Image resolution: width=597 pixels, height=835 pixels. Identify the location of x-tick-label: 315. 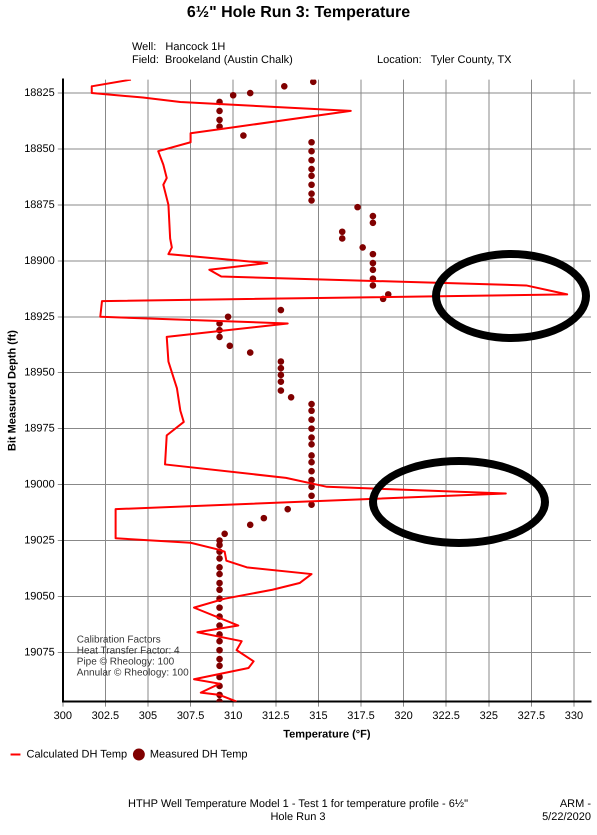
(318, 716).